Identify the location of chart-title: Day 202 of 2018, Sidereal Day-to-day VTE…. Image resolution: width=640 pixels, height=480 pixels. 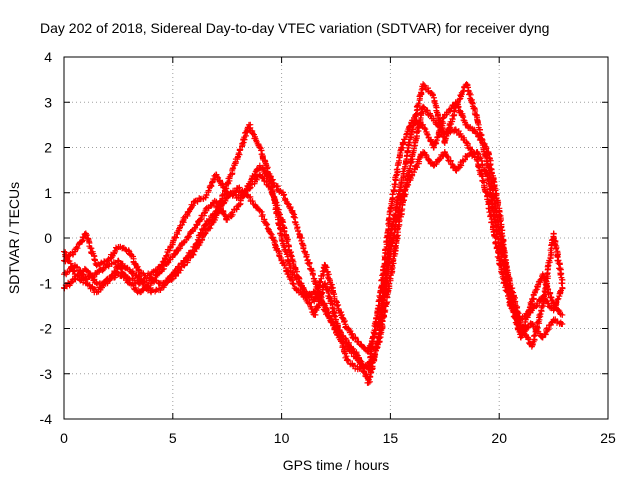
(294, 28).